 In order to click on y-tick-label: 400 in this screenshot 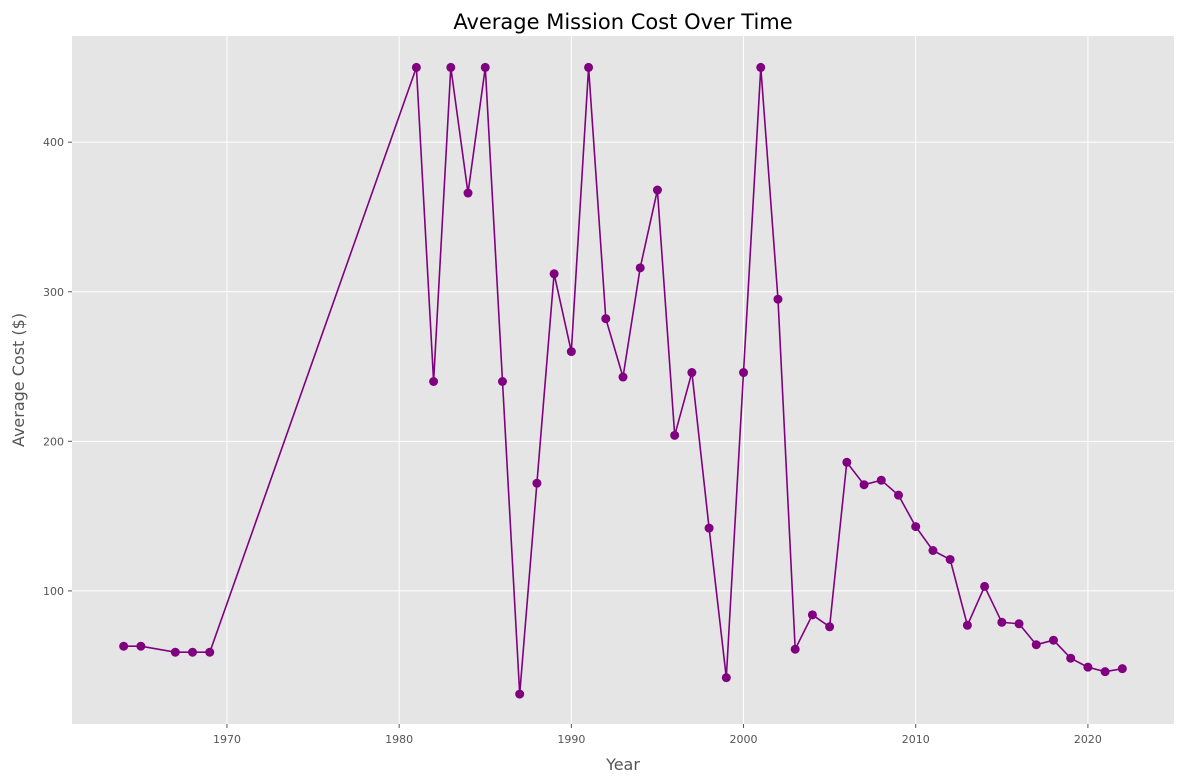, I will do `click(53, 142)`.